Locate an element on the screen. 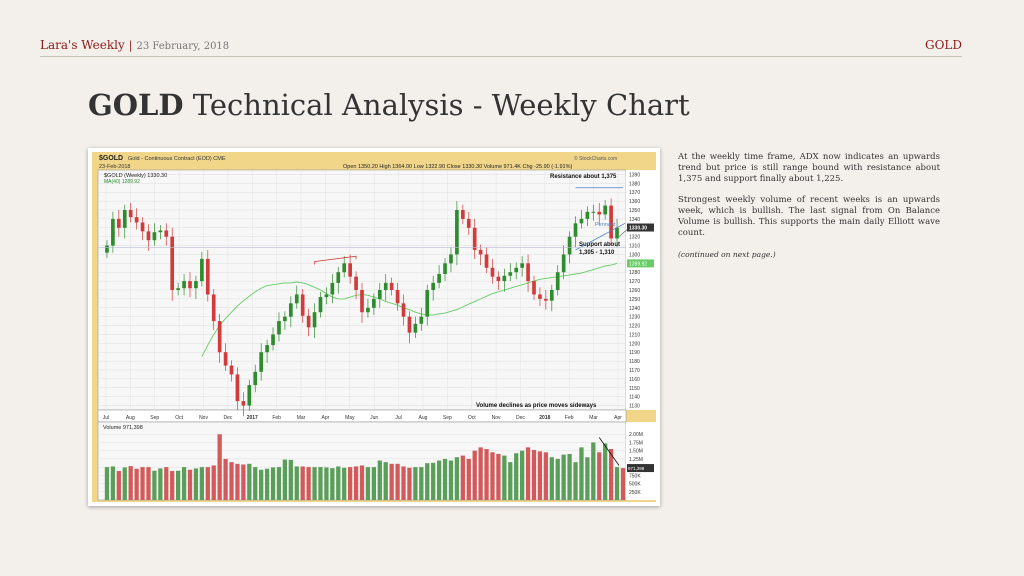  price-tick-label: 1220 is located at coordinates (634, 327).